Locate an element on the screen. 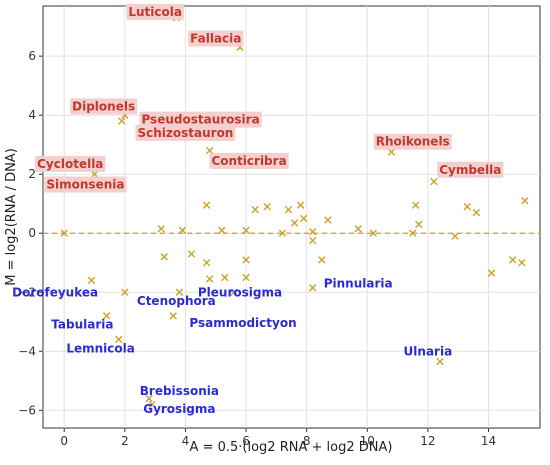 The image size is (550, 465). point-label-text: Pinnularia is located at coordinates (358, 283).